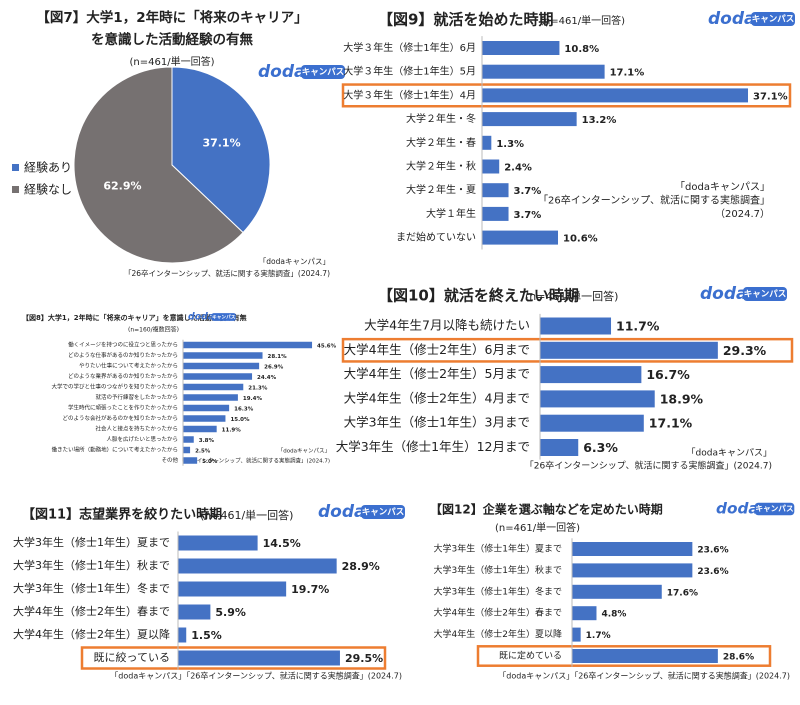 The height and width of the screenshot is (705, 800). I want to click on category-label: 就活の予行練習をしたかったから, so click(136, 397).